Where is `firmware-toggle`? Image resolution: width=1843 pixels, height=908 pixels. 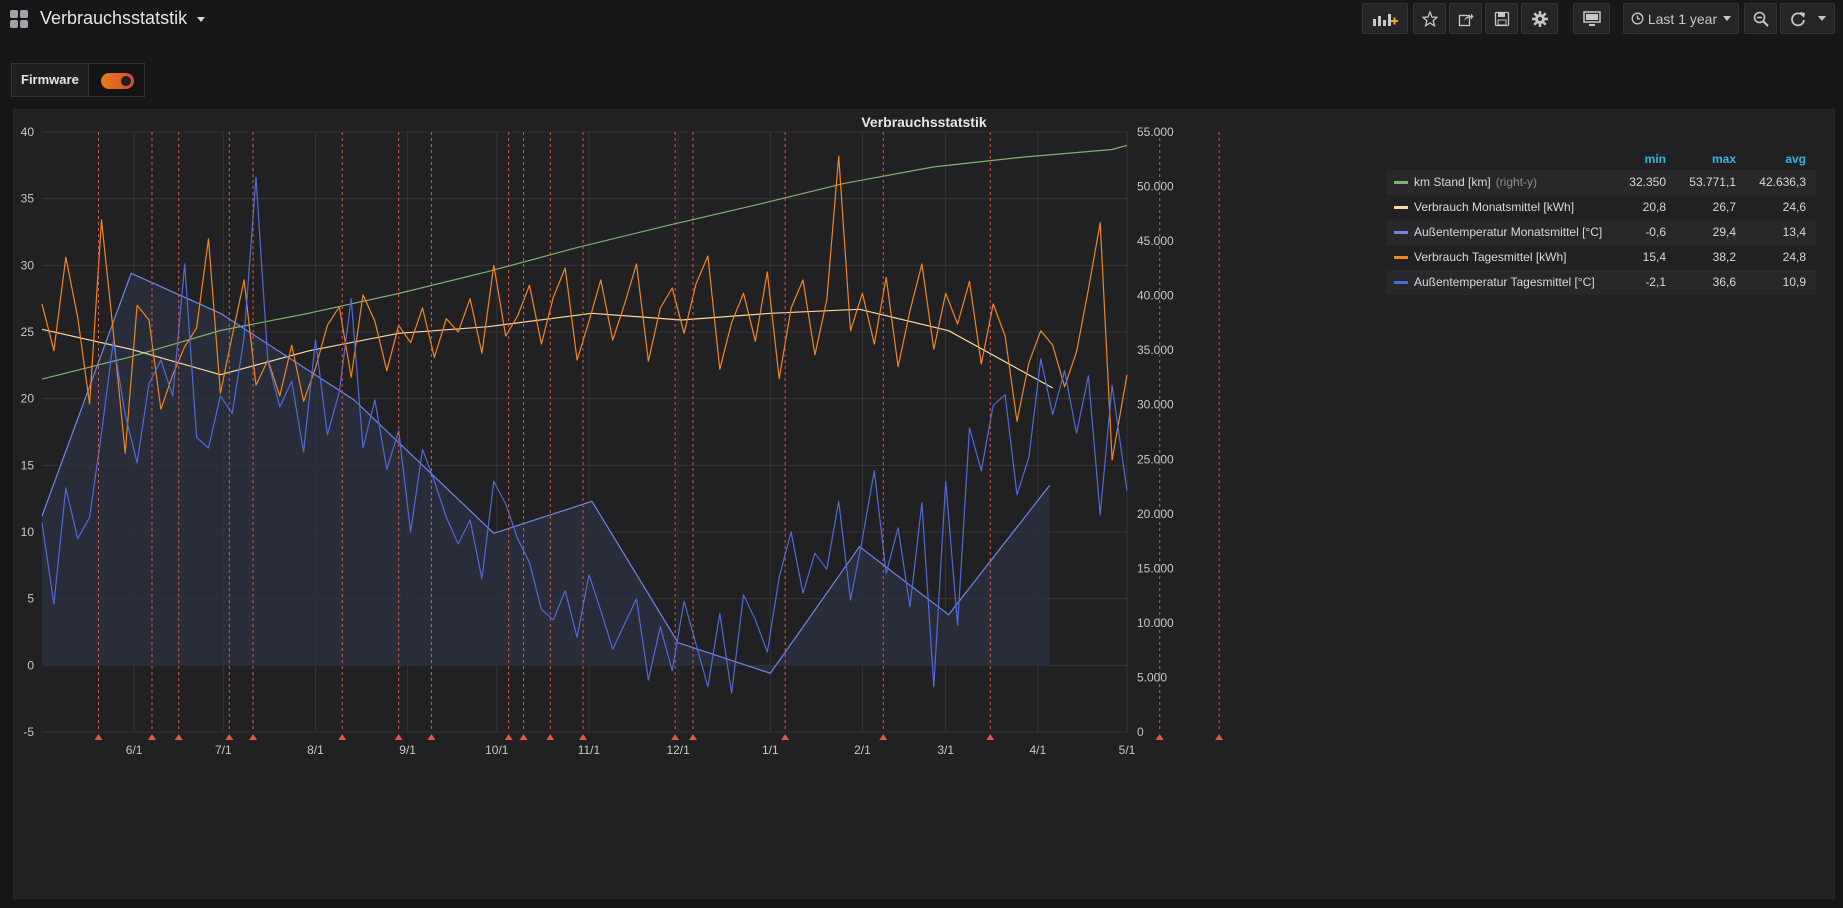
firmware-toggle is located at coordinates (116, 80).